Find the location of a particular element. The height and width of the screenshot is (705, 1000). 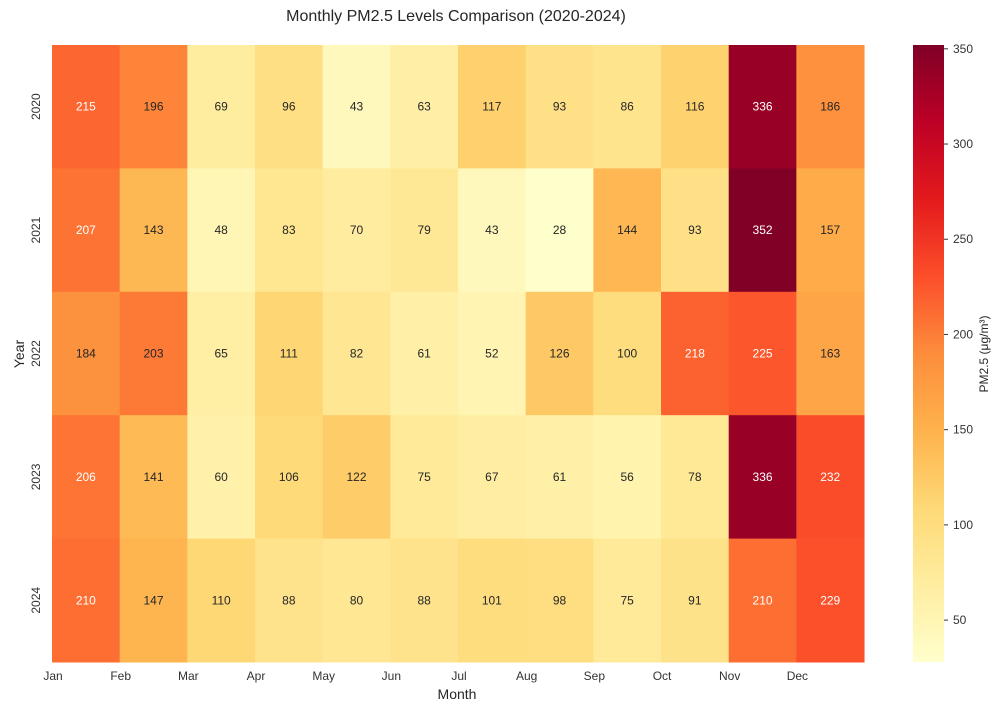

cell-value-label: 116 is located at coordinates (694, 107).